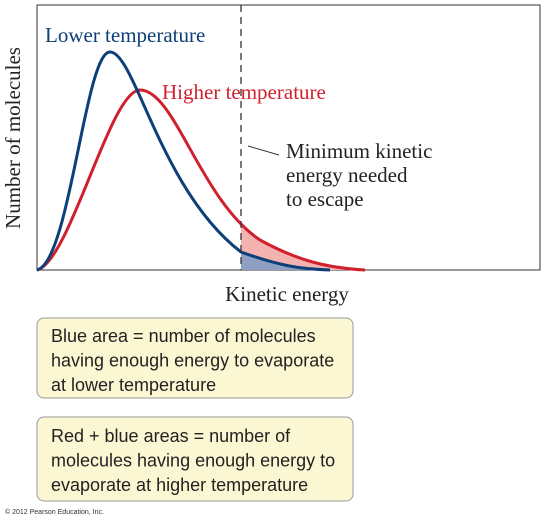 This screenshot has width=547, height=520. Describe the element at coordinates (347, 175) in the screenshot. I see `minimum-label: energy needed` at that location.